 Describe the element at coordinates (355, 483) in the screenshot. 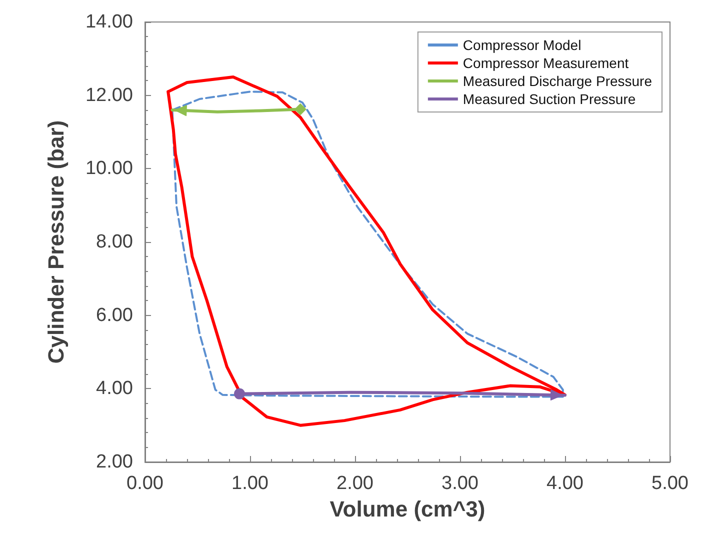

I see `x-tick-label: 2.00` at that location.